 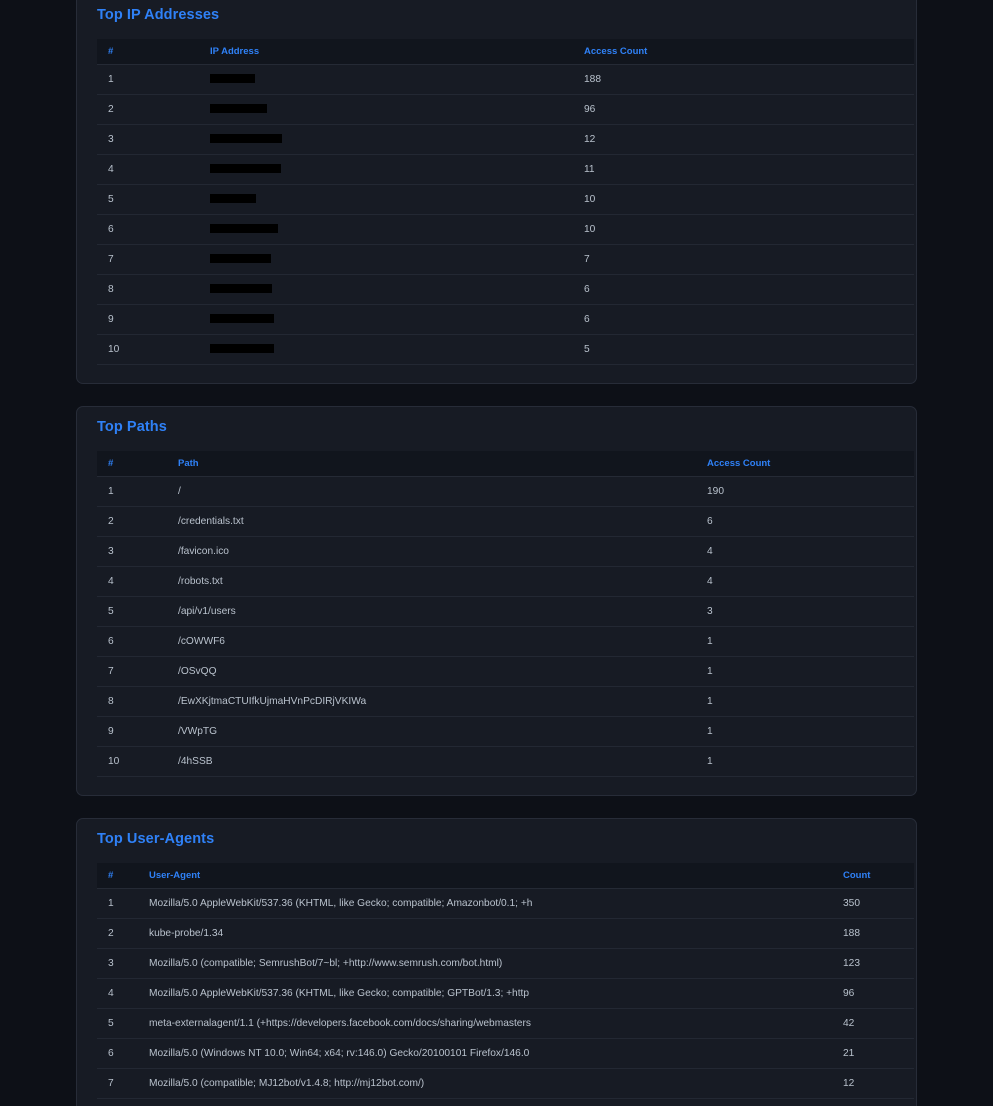 I want to click on table-row: 6/cOWWF6 1, so click(x=505, y=641).